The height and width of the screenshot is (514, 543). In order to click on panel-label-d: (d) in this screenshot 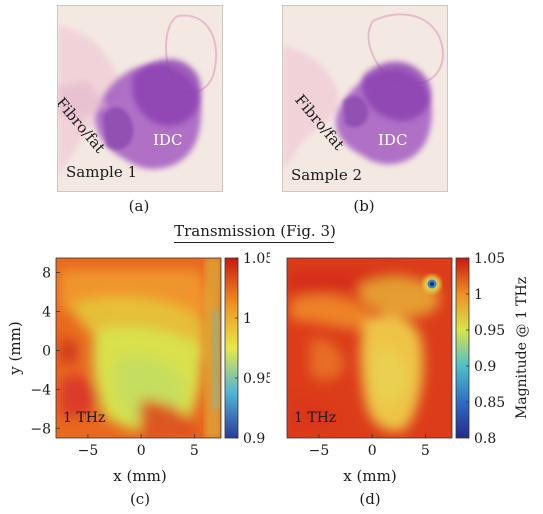, I will do `click(369, 499)`.